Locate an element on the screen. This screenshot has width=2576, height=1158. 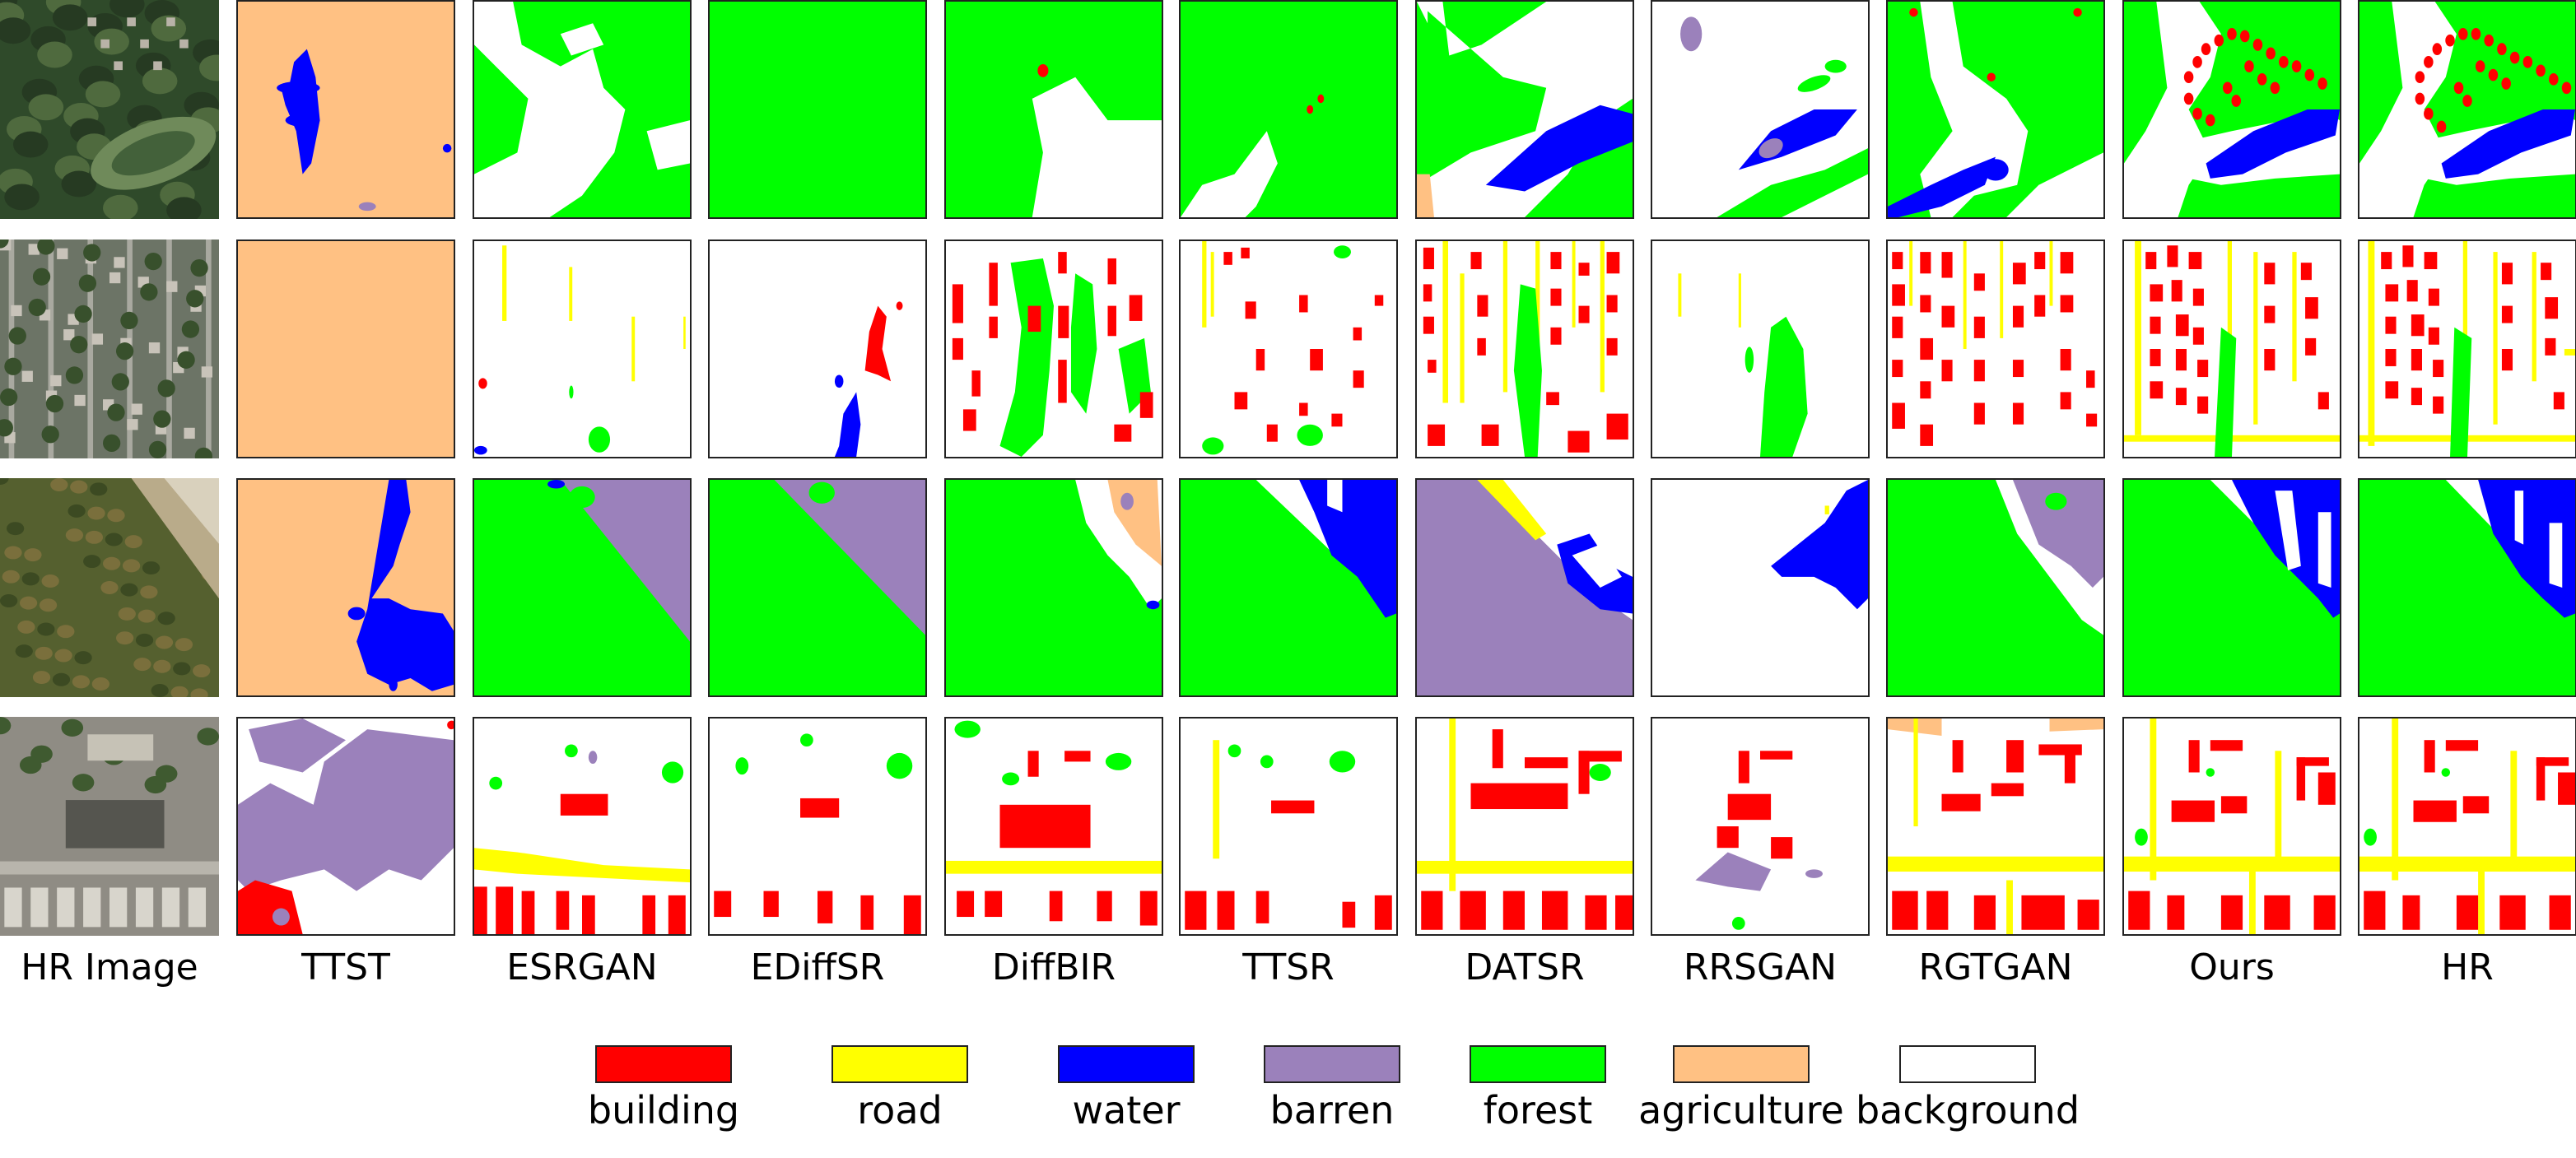
legend-swatch-road is located at coordinates (899, 1064).